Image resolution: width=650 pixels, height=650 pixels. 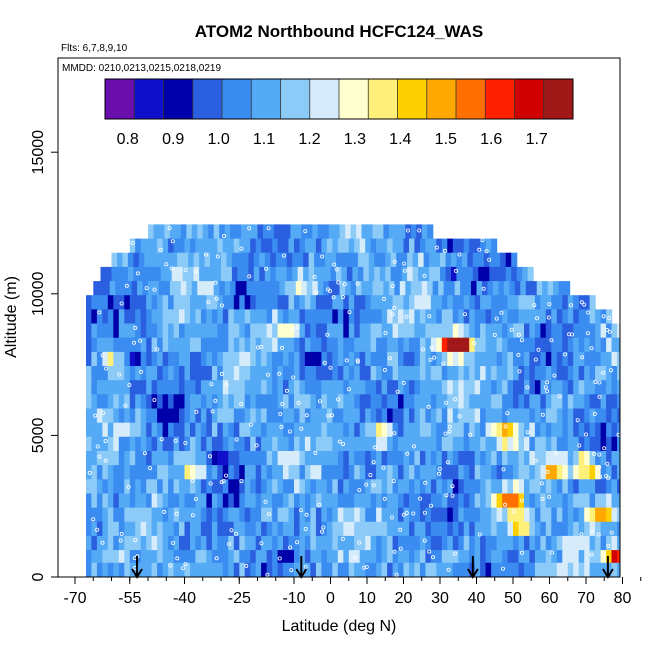 What do you see at coordinates (404, 598) in the screenshot?
I see `x-tick-label: 20` at bounding box center [404, 598].